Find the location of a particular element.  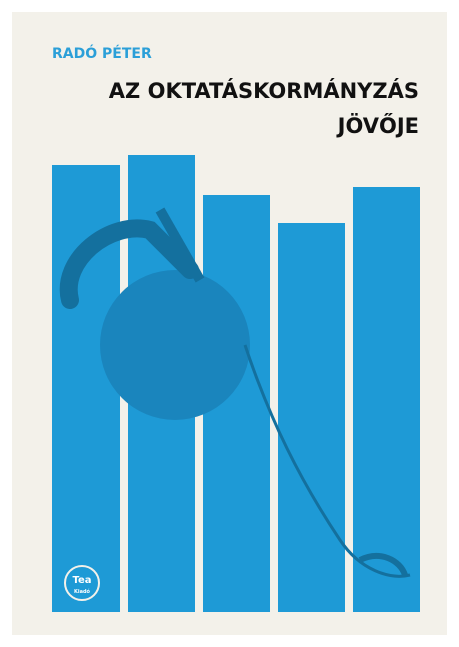

title-line: AZ OKTATÁSKORMÁNYZÁS is located at coordinates (264, 90).